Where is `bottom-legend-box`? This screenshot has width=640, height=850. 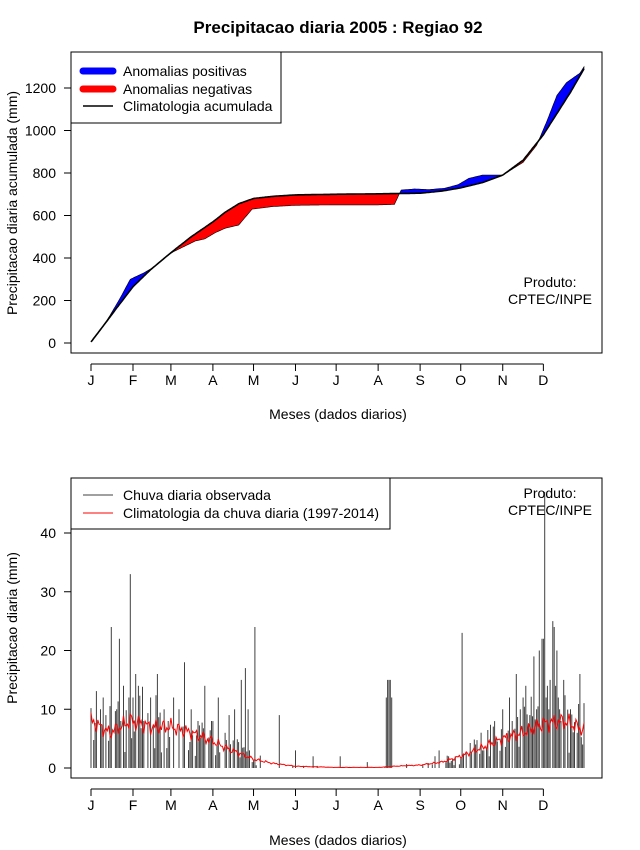
bottom-legend-box is located at coordinates (230, 503).